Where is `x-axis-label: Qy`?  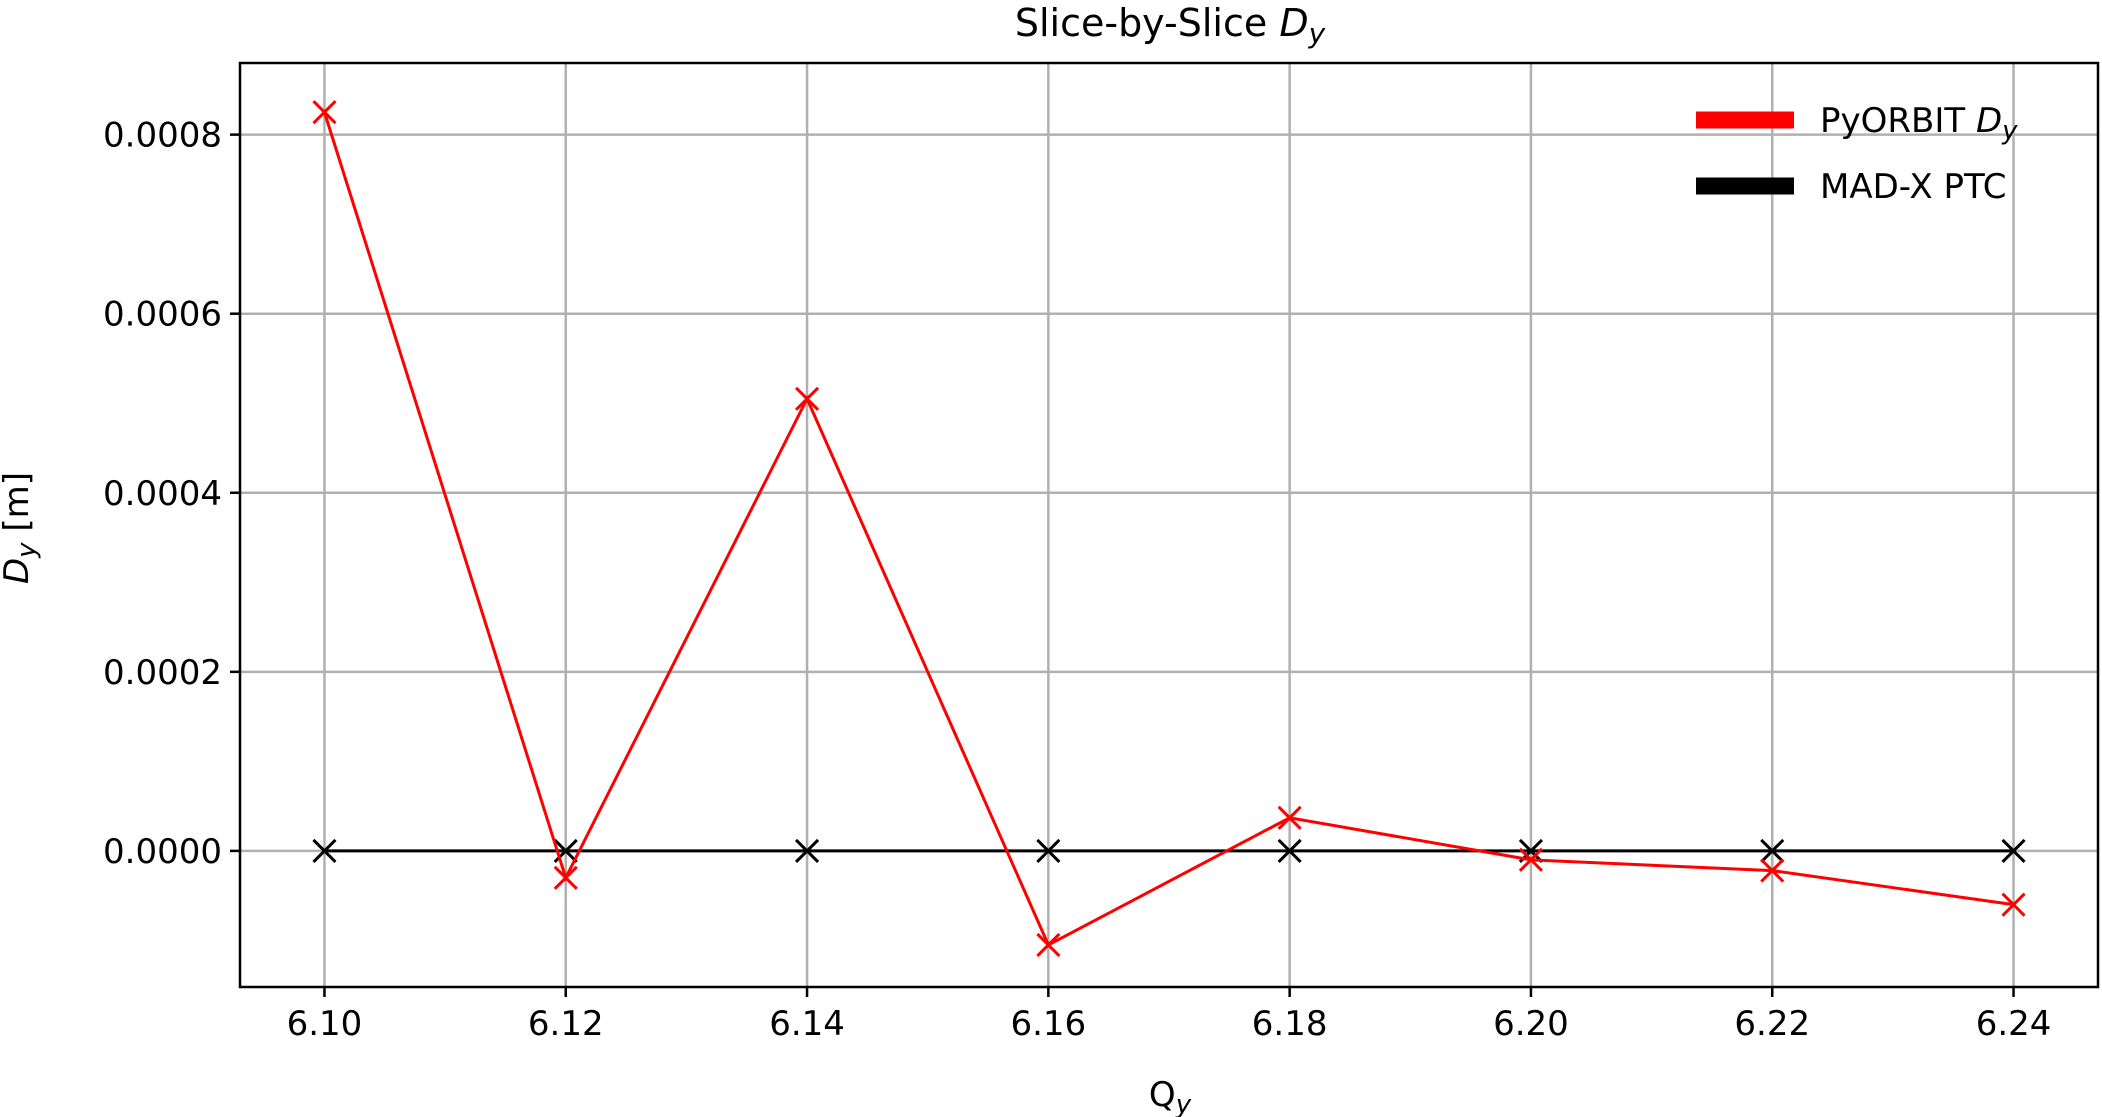 x-axis-label: Qy is located at coordinates (1170, 1096).